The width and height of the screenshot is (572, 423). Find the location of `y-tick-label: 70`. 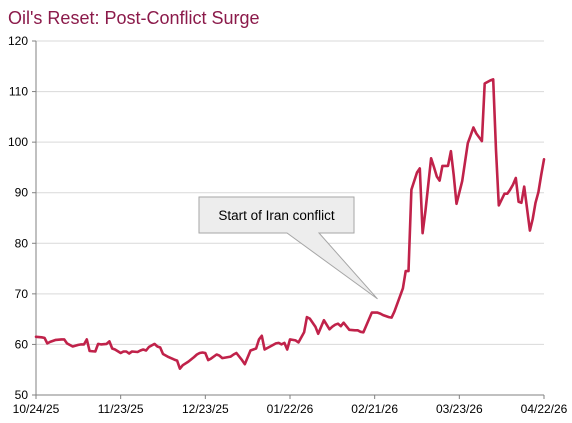

y-tick-label: 70 is located at coordinates (22, 294).